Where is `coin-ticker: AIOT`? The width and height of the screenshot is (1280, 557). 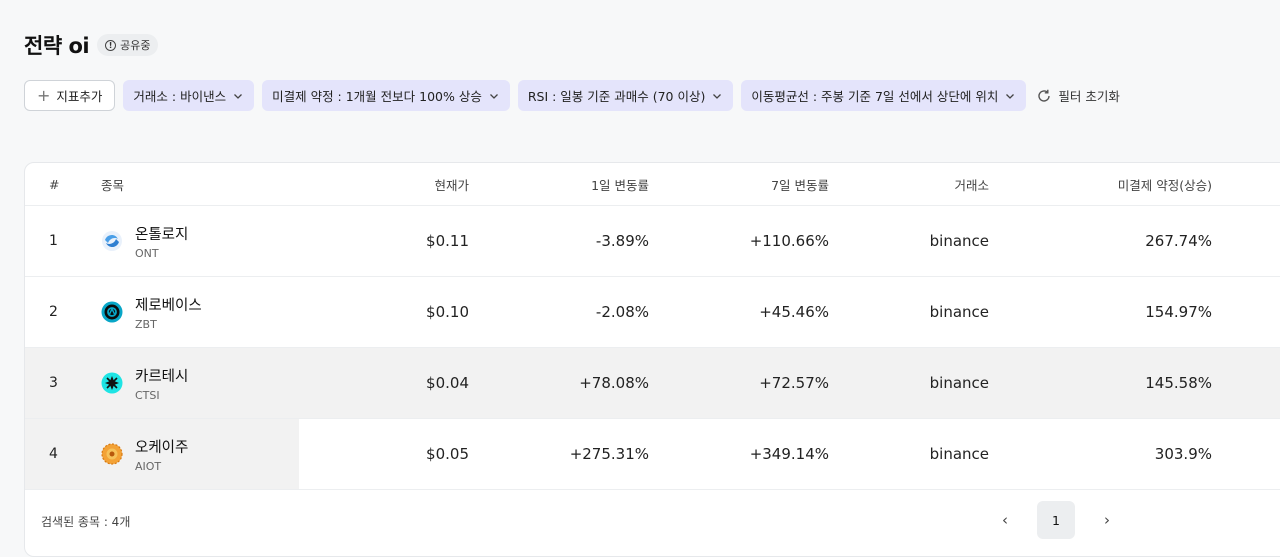 coin-ticker: AIOT is located at coordinates (148, 466).